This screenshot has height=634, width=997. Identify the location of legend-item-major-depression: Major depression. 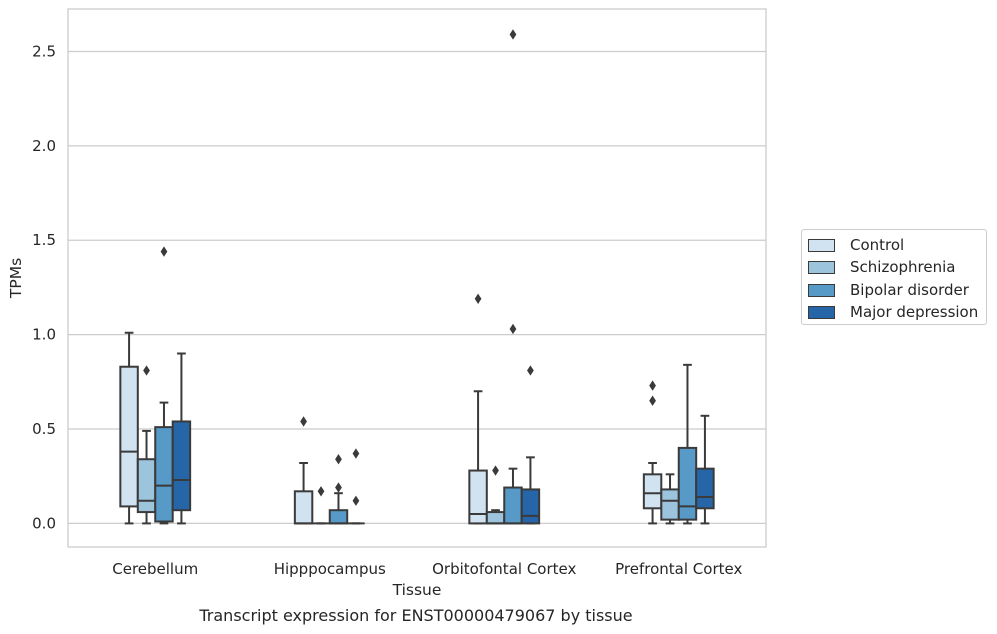
(893, 312).